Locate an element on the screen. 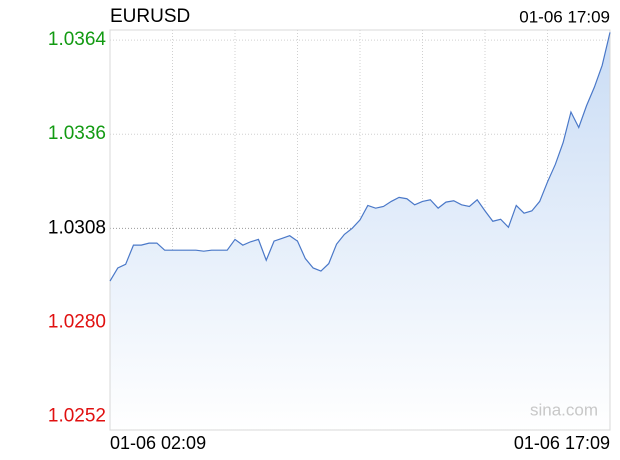  watermark: sina.com is located at coordinates (564, 409).